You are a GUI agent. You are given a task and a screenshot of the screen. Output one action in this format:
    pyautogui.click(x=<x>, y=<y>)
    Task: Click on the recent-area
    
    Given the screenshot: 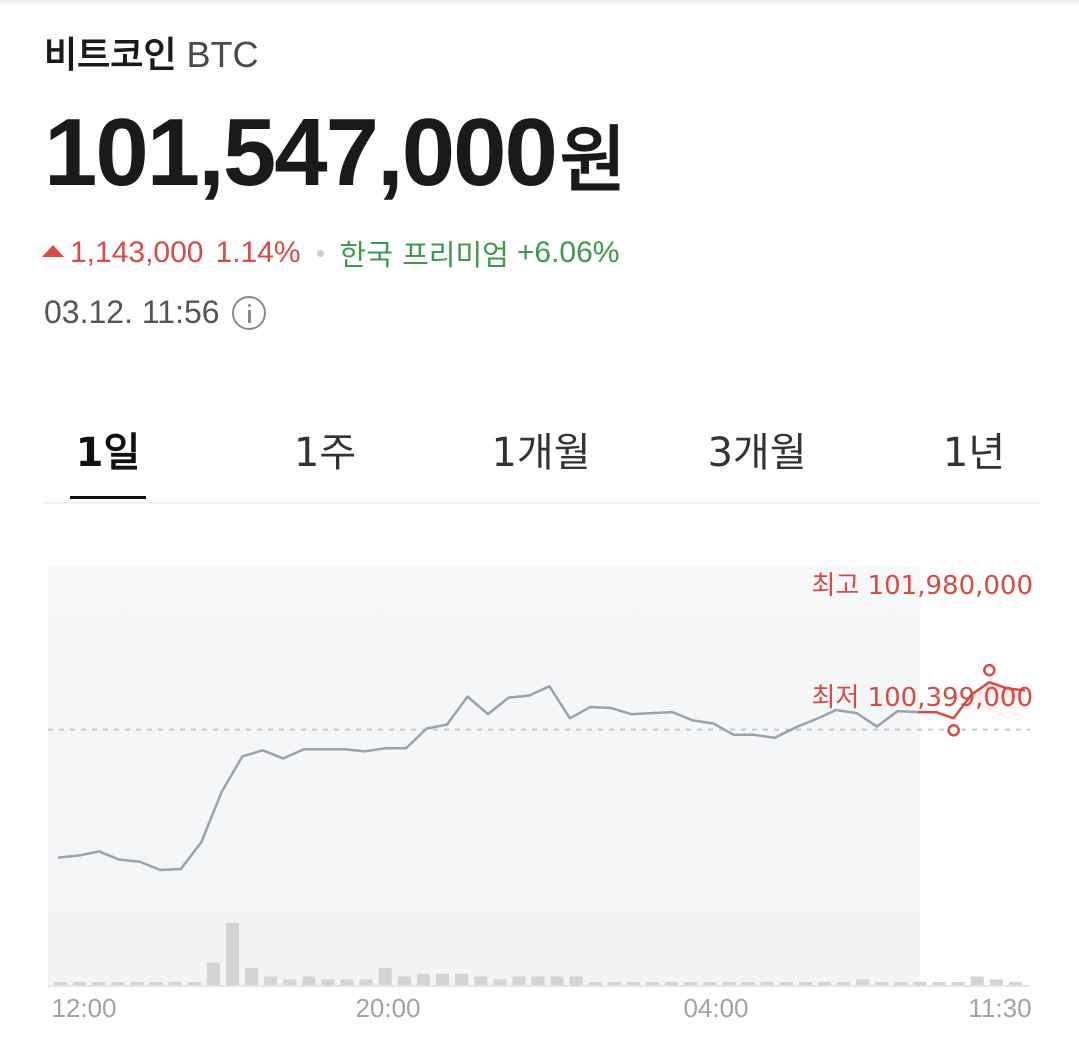 What is the action you would take?
    pyautogui.click(x=971, y=706)
    